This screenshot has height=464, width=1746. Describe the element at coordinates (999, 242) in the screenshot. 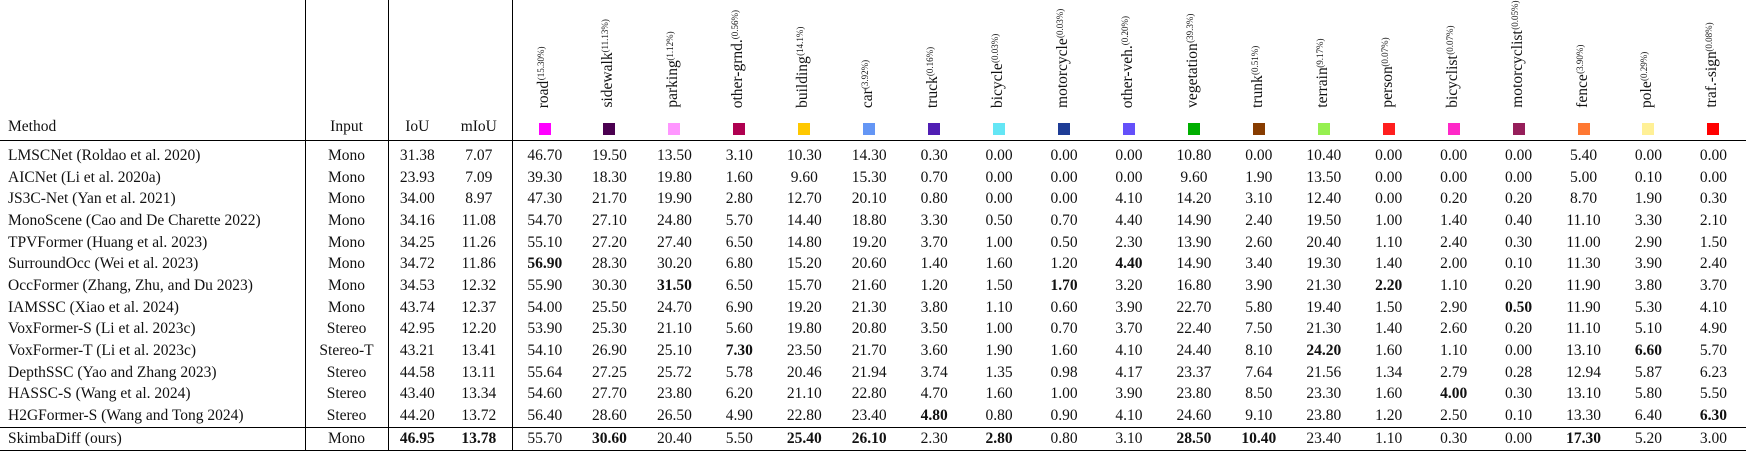

I see `class-iou-value: 1.00` at that location.